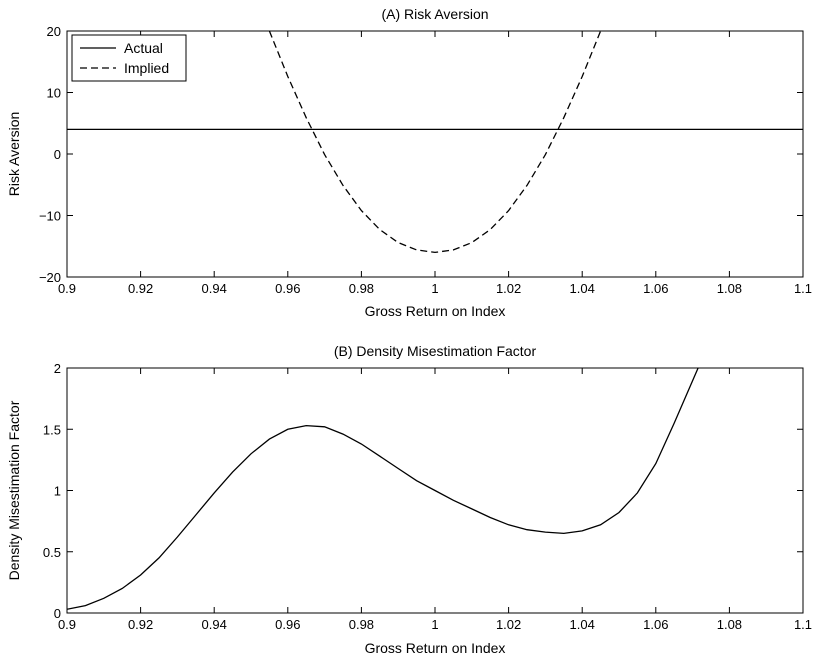  I want to click on y-tick-label: −10, so click(50, 216).